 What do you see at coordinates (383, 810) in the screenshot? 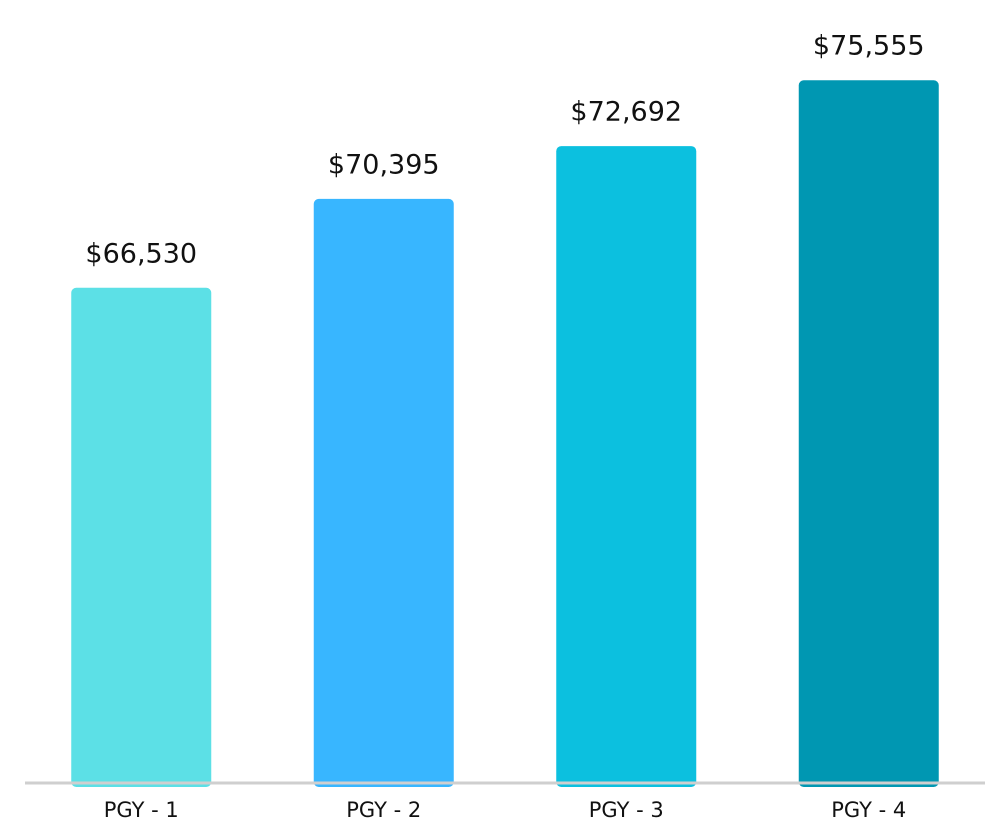
I see `x-tick-label: PGY - 2` at bounding box center [383, 810].